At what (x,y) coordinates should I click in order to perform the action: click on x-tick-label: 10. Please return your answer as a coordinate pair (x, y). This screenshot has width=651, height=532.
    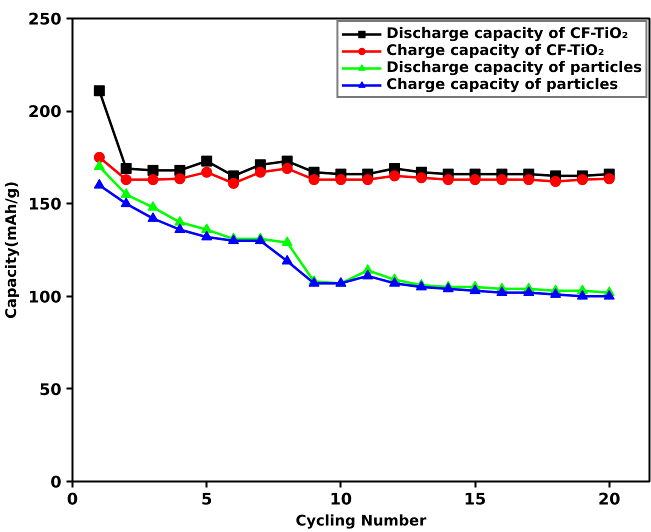
    Looking at the image, I should click on (341, 499).